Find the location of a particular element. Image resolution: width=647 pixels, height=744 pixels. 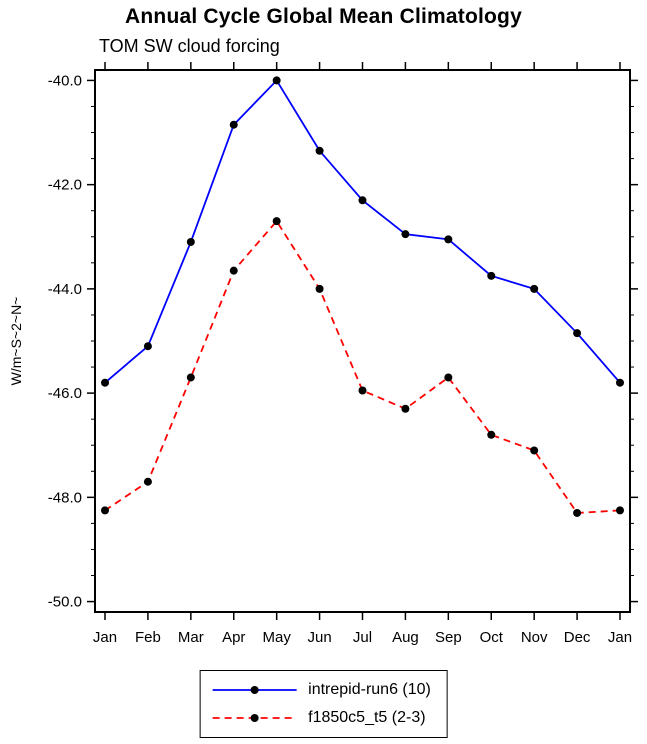

x-tick-label: May is located at coordinates (276, 637).